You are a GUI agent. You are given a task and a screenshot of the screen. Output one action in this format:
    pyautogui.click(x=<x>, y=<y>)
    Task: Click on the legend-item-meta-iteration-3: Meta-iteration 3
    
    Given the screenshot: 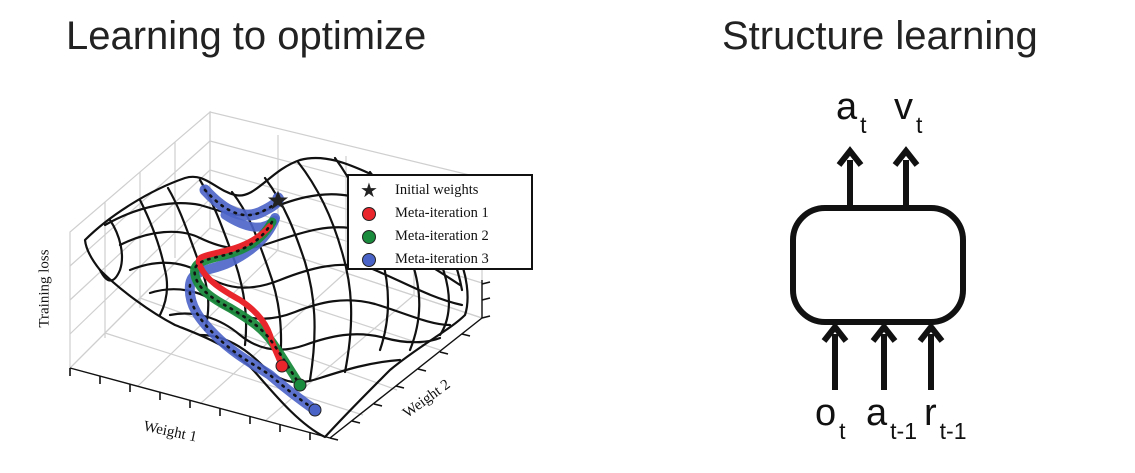 What is the action you would take?
    pyautogui.click(x=445, y=259)
    